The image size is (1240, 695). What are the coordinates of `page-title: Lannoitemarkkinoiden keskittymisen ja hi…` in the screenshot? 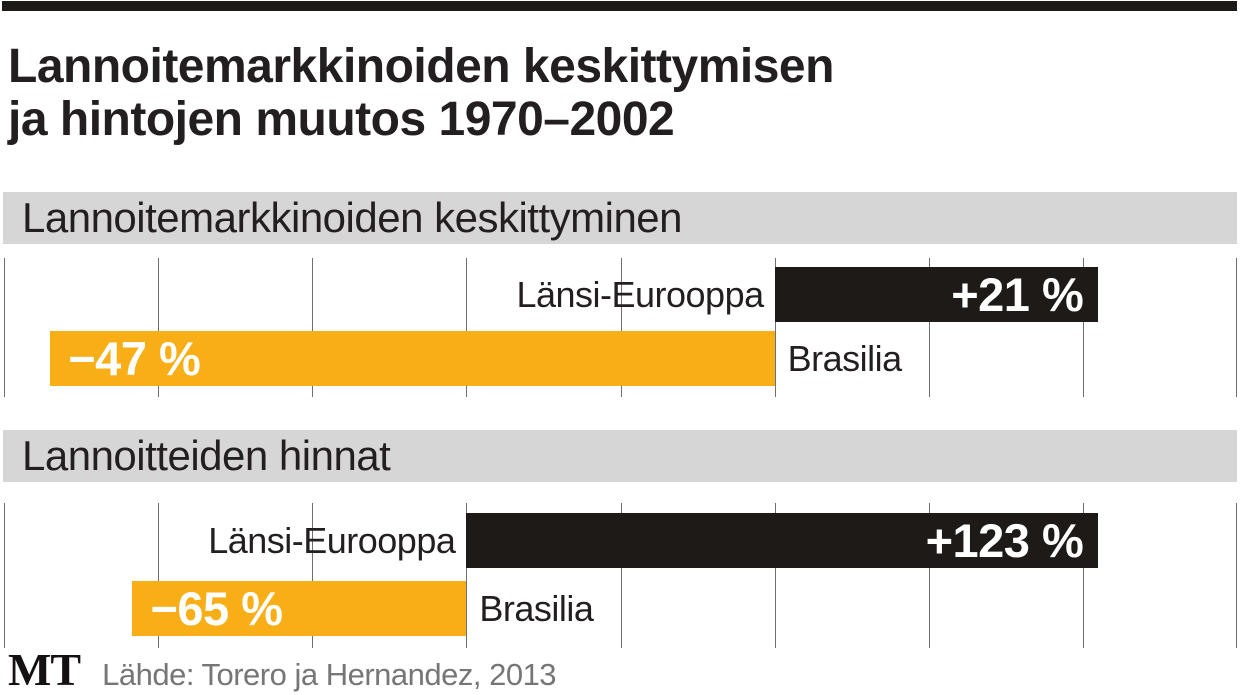 It's located at (421, 93).